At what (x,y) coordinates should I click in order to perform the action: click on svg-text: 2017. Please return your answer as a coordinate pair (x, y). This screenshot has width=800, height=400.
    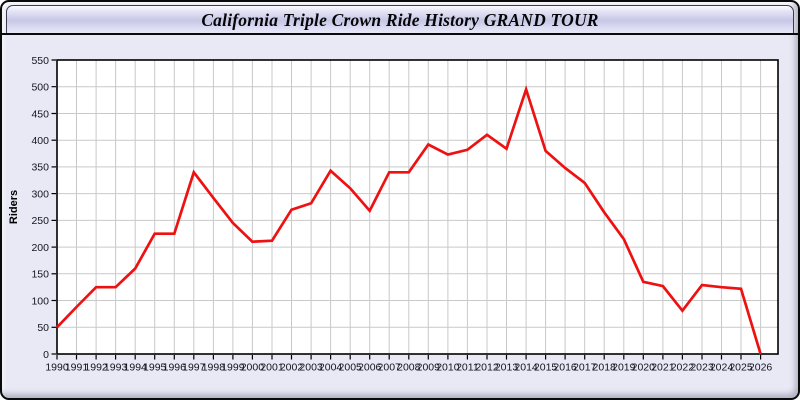
    Looking at the image, I should click on (585, 368).